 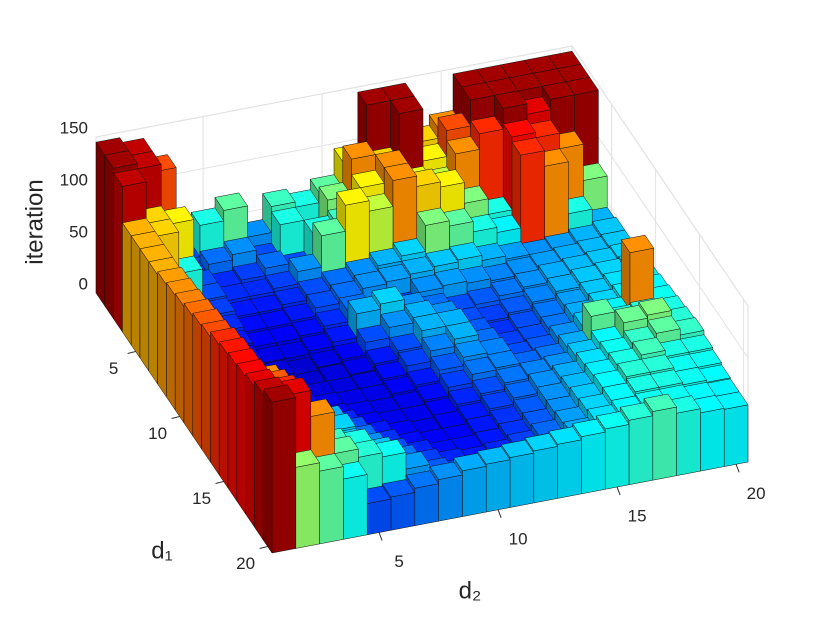 What do you see at coordinates (74, 127) in the screenshot?
I see `z-tick-label: 150` at bounding box center [74, 127].